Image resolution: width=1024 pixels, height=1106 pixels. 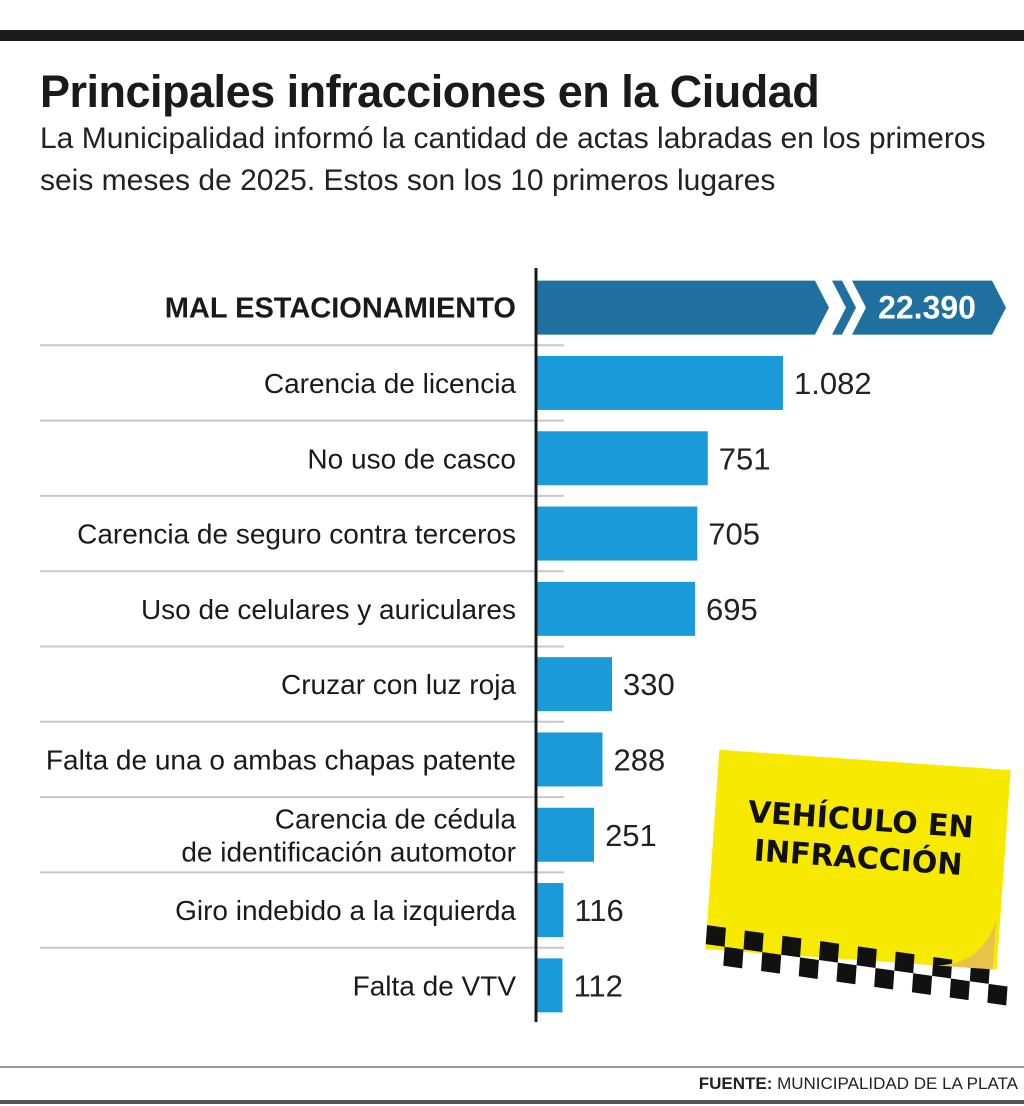 I want to click on vehicle-infraction-sticker: VEHÍCULO EN INFRACCIÓN, so click(x=858, y=877).